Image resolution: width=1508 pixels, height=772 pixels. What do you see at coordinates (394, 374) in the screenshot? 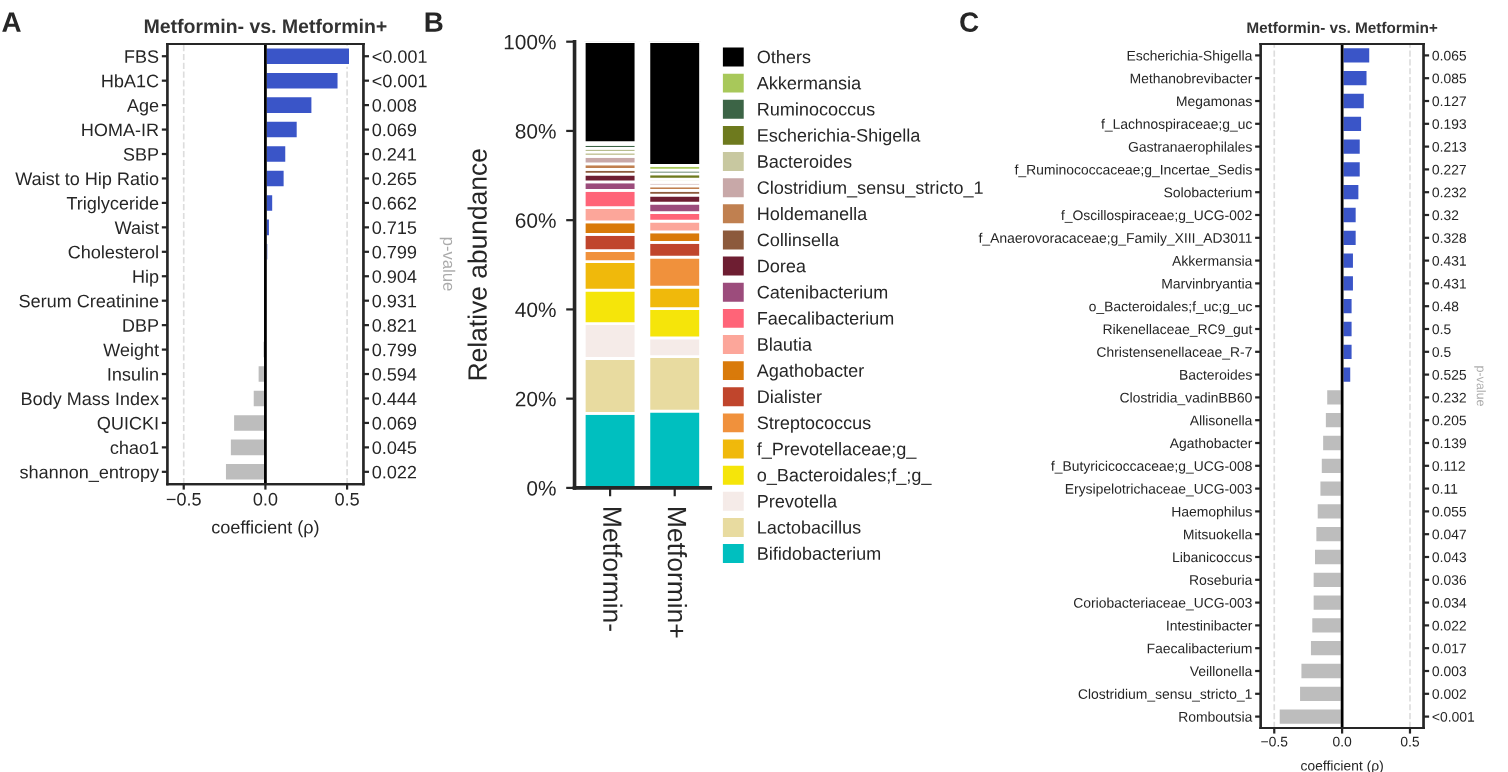
I see `y2-tick-label: 0.594` at bounding box center [394, 374].